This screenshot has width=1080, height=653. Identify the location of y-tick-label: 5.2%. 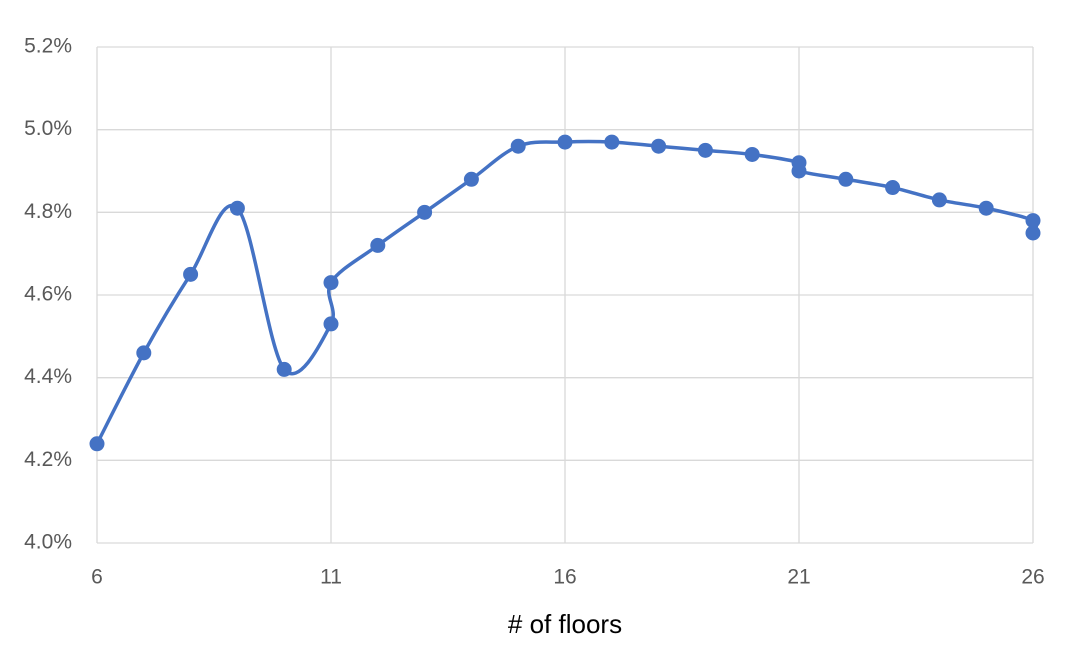
(48, 46).